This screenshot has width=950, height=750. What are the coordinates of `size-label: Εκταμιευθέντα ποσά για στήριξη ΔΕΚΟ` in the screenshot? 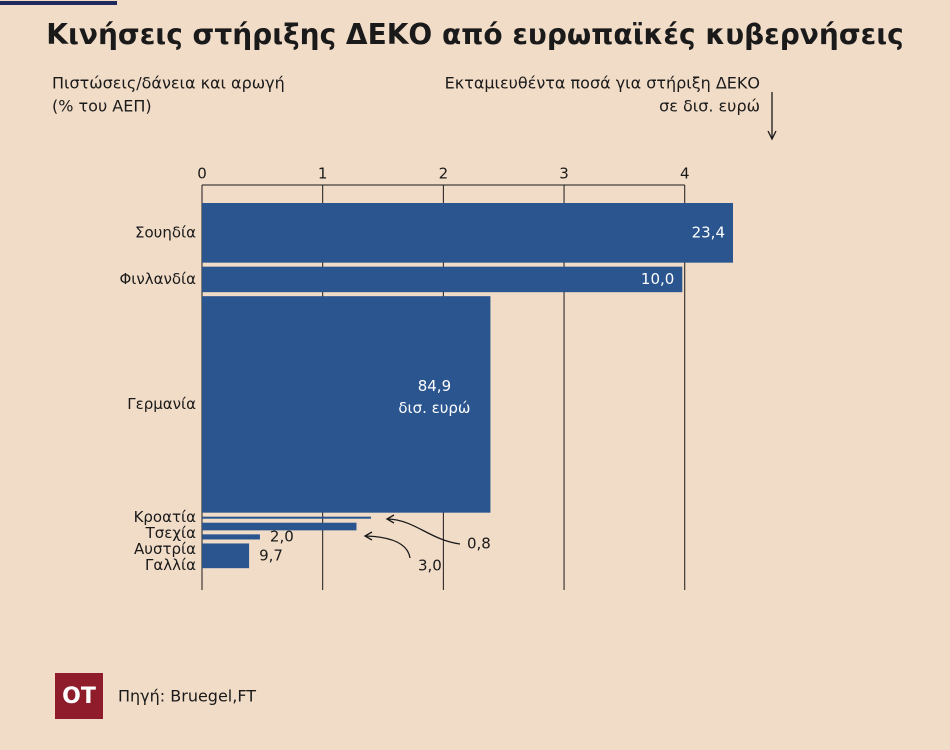 It's located at (602, 83).